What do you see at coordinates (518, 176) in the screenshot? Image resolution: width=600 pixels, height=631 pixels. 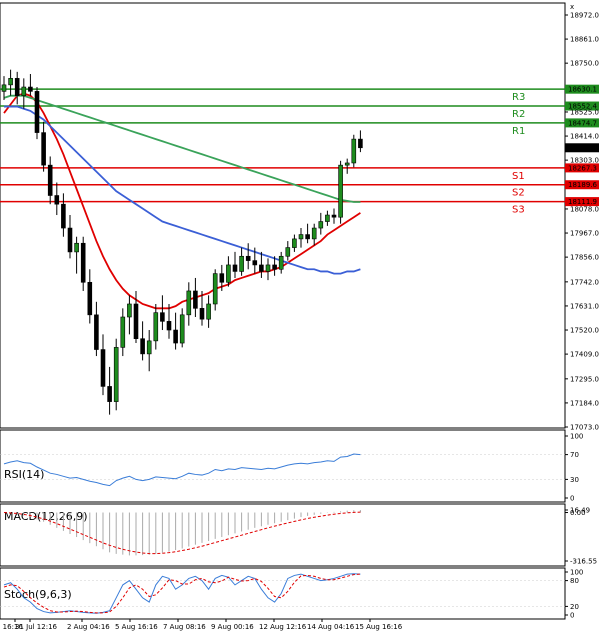 I see `level-label-s1: S1` at bounding box center [518, 176].